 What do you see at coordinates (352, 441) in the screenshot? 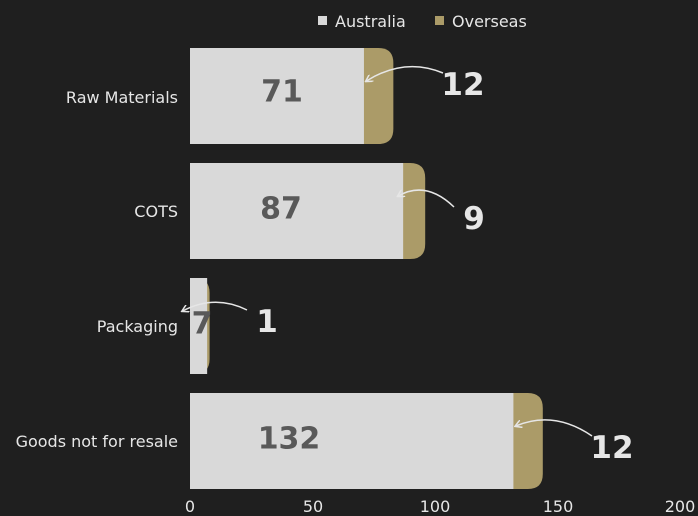
I see `bar-australia-goods-not-for-resale` at bounding box center [352, 441].